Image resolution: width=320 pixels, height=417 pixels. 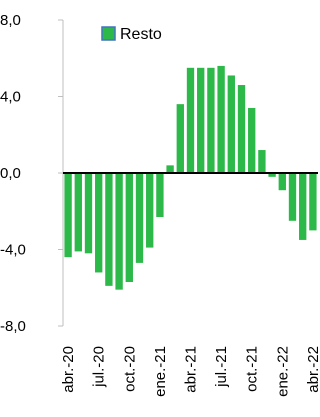 I want to click on x-tick-label: jul.-21, so click(x=221, y=367).